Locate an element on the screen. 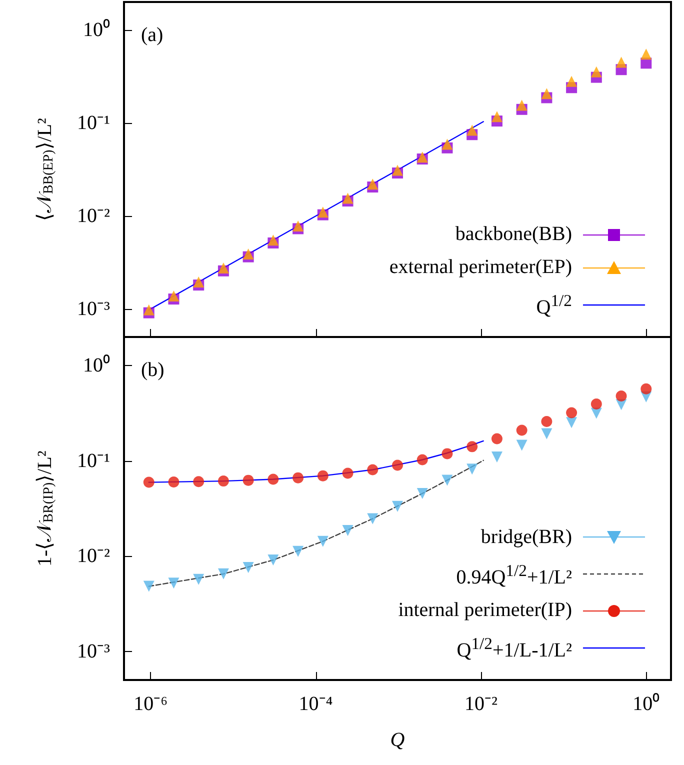  legend-label: backbone(BB) is located at coordinates (513, 235).